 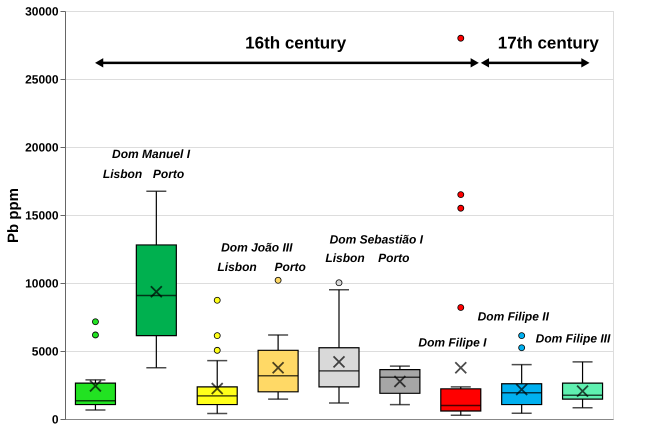 What do you see at coordinates (42, 147) in the screenshot?
I see `y-tick-label: 20000` at bounding box center [42, 147].